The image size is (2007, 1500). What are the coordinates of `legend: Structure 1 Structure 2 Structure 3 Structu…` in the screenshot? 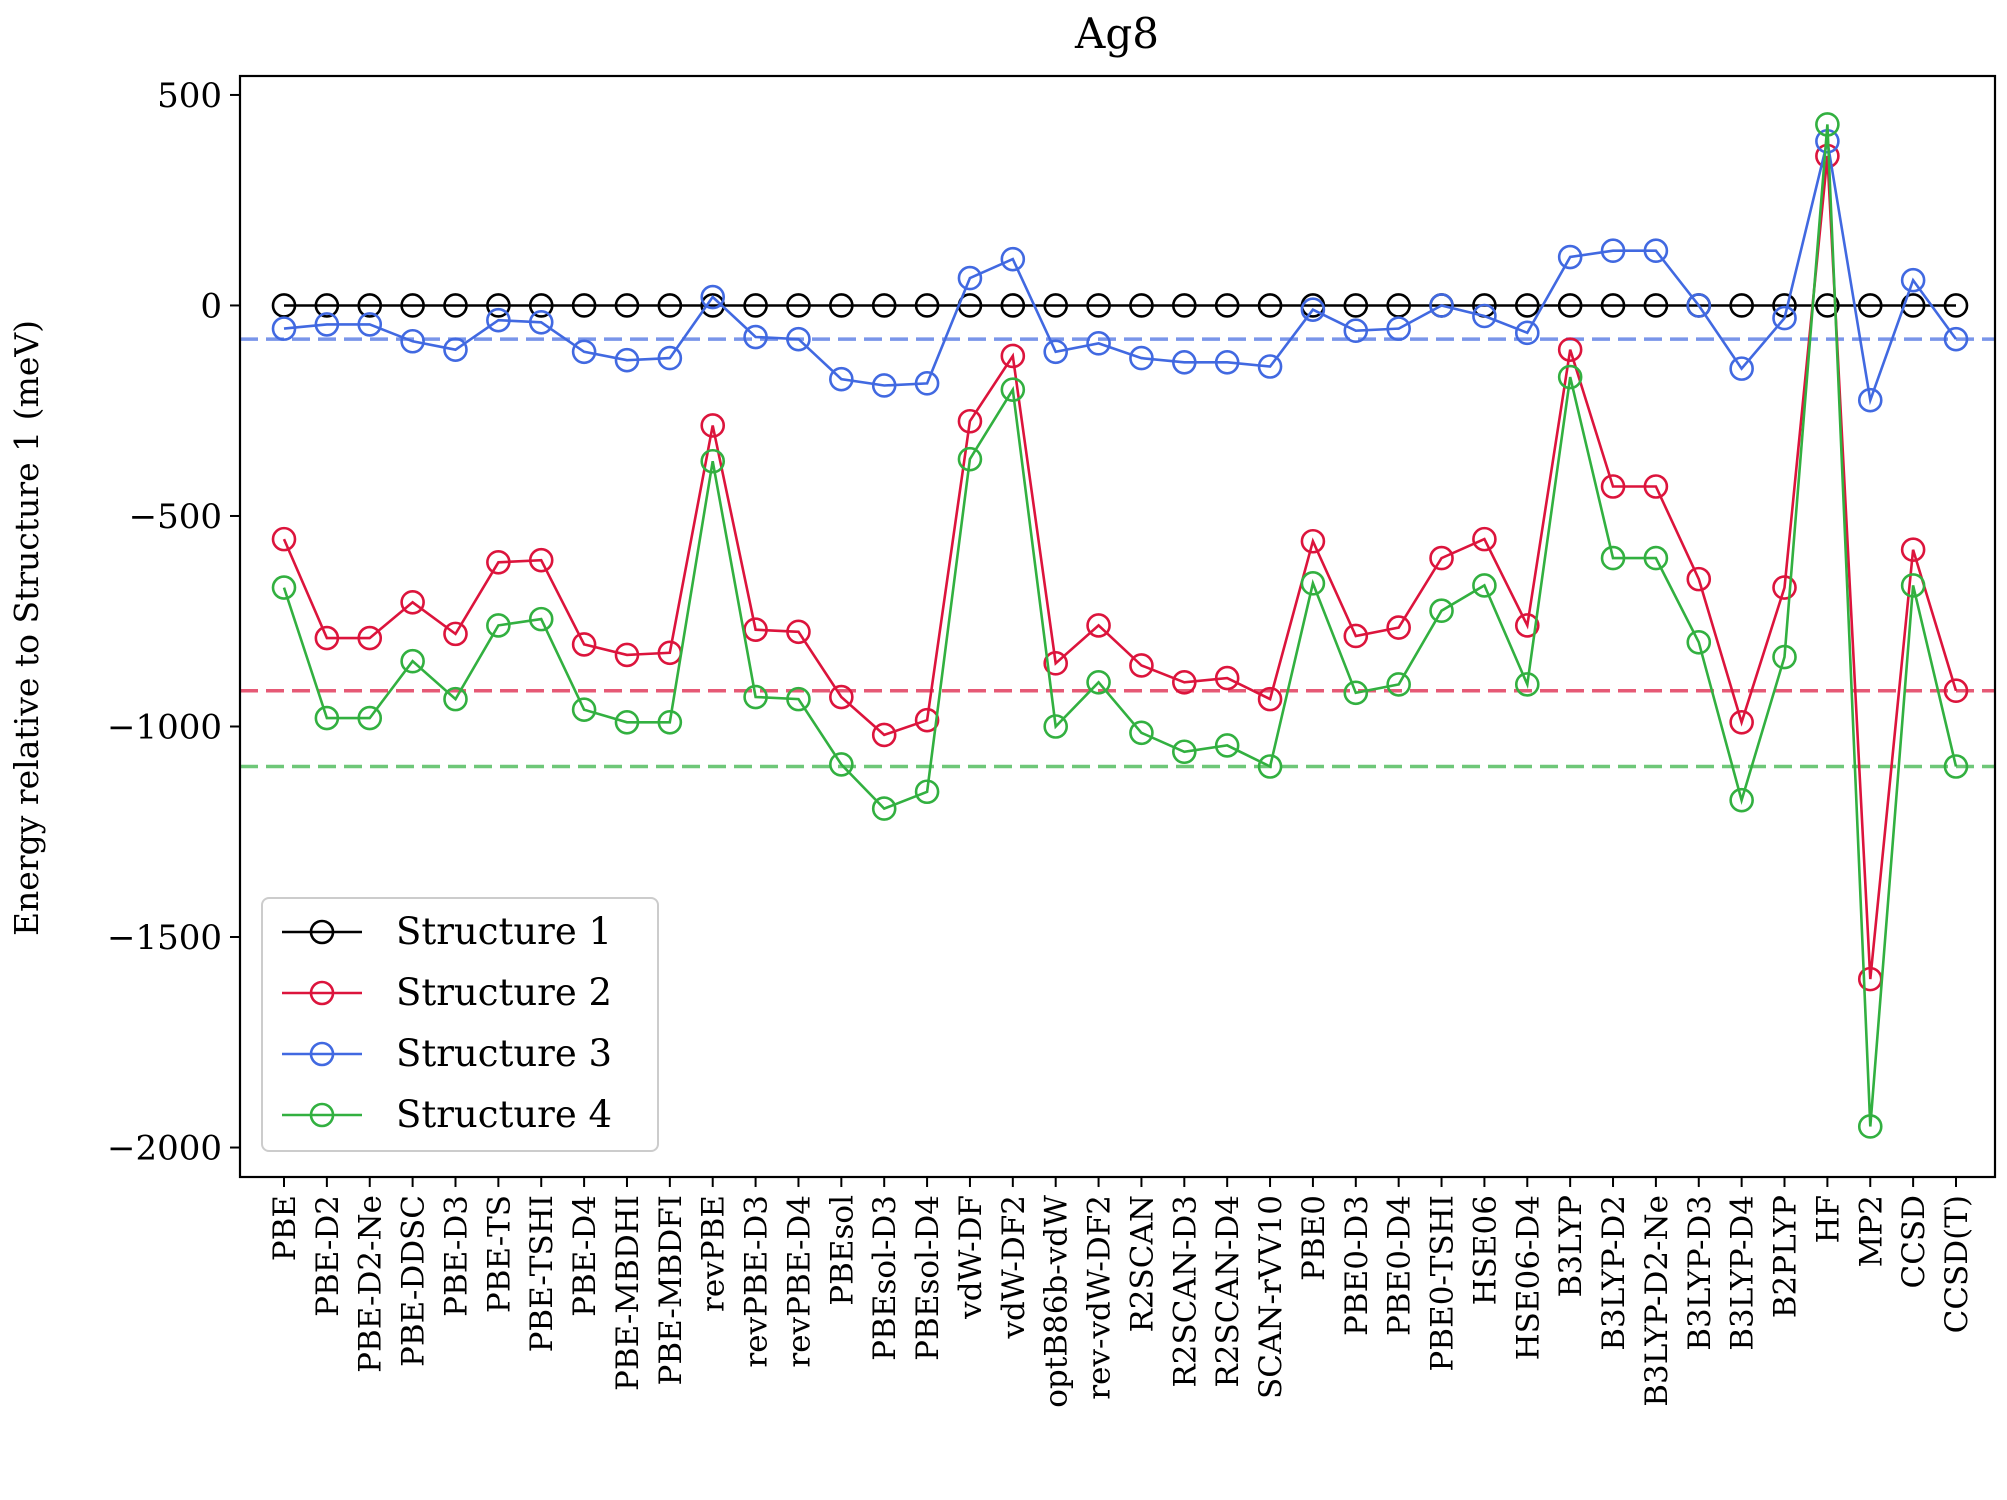 It's located at (460, 1024).